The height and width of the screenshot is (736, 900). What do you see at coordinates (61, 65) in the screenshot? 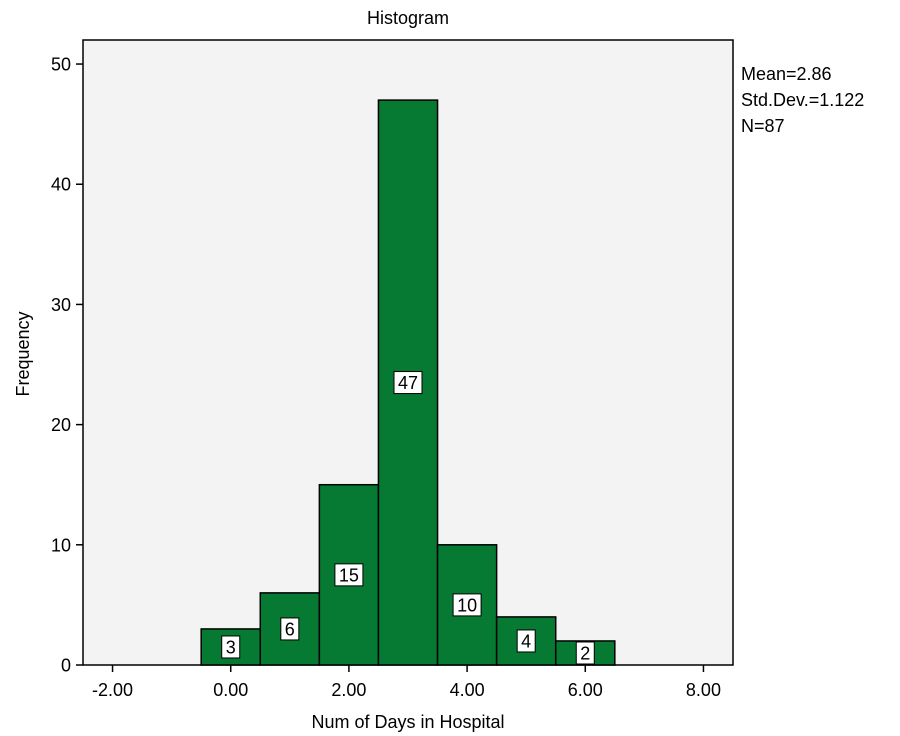
I see `y-tick-label: 50` at bounding box center [61, 65].